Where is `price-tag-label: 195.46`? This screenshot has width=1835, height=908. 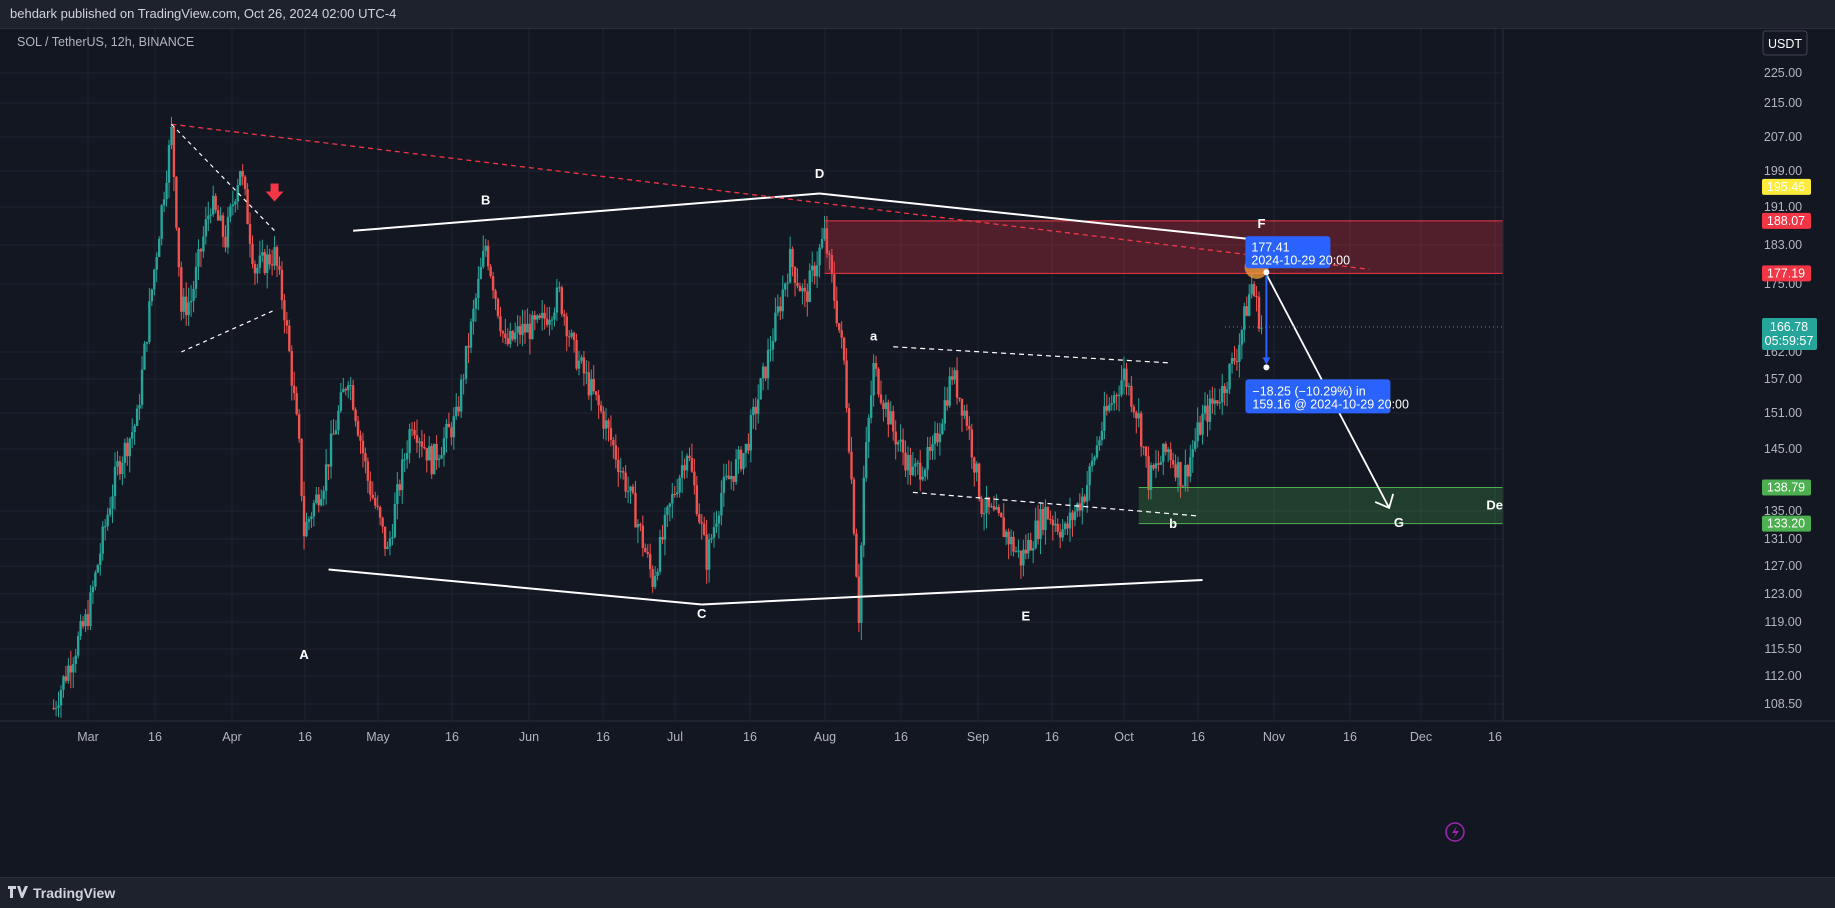
price-tag-label: 195.46 is located at coordinates (1786, 187).